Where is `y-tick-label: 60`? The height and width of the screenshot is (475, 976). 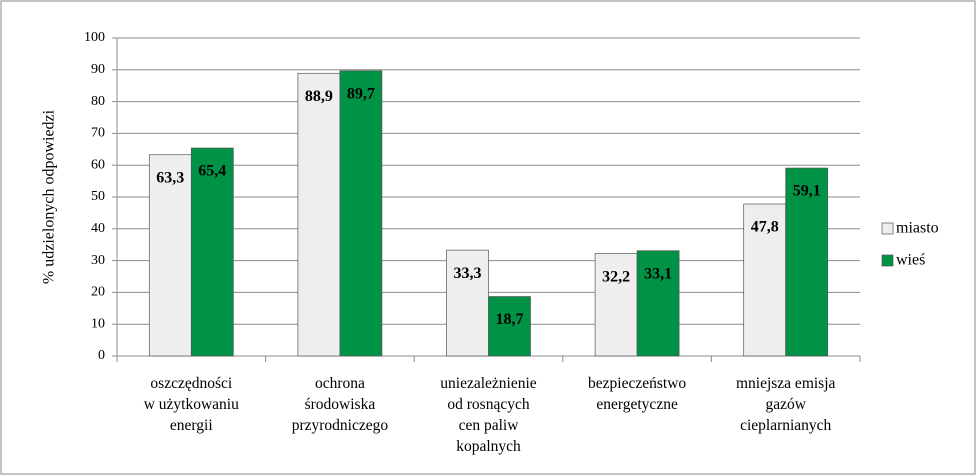 y-tick-label: 60 is located at coordinates (98, 164).